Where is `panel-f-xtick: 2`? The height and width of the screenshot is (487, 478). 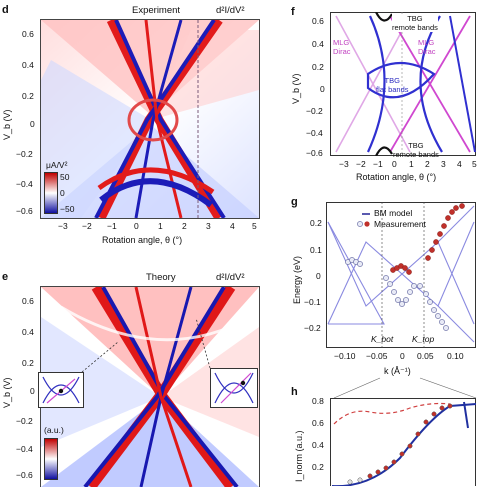
panel-f-xtick: 2 is located at coordinates (427, 164).